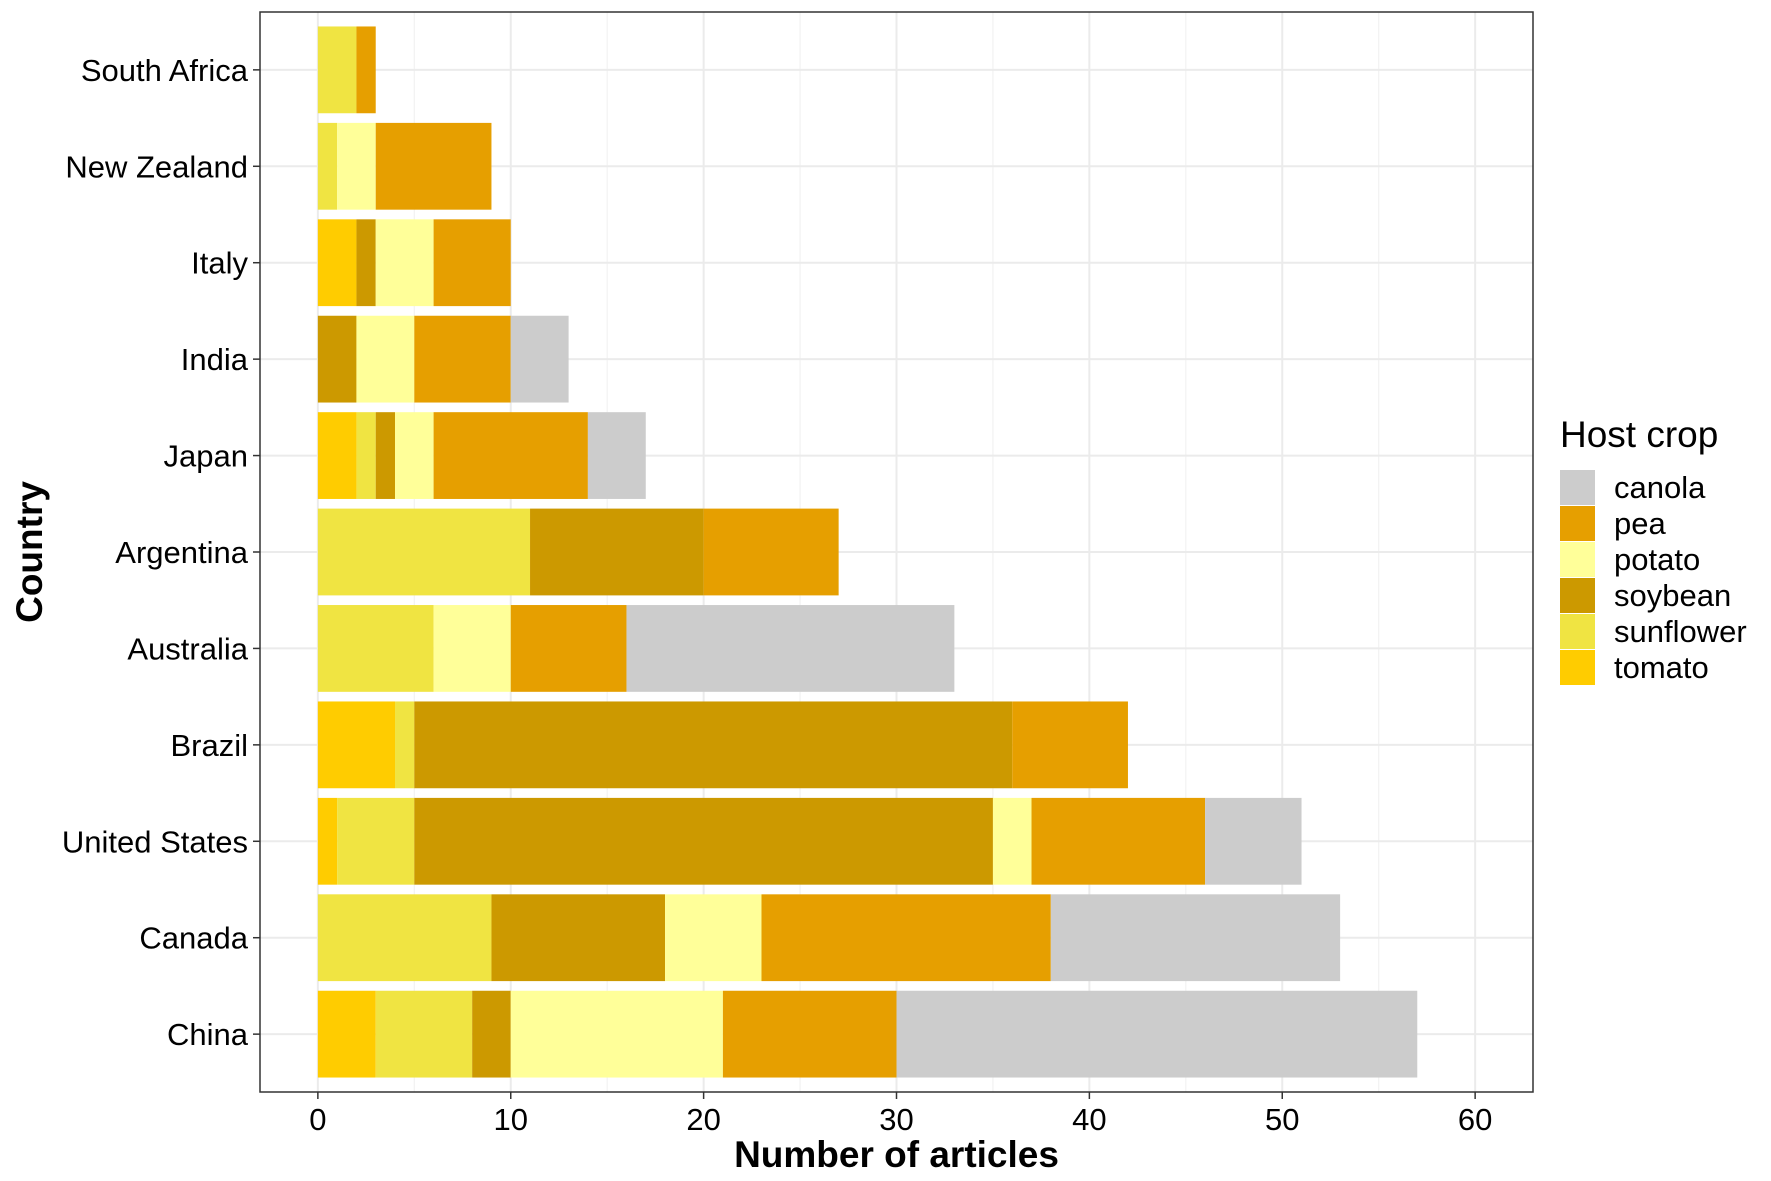 This screenshot has width=1771, height=1181. I want to click on legend-label: soybean, so click(1672, 595).